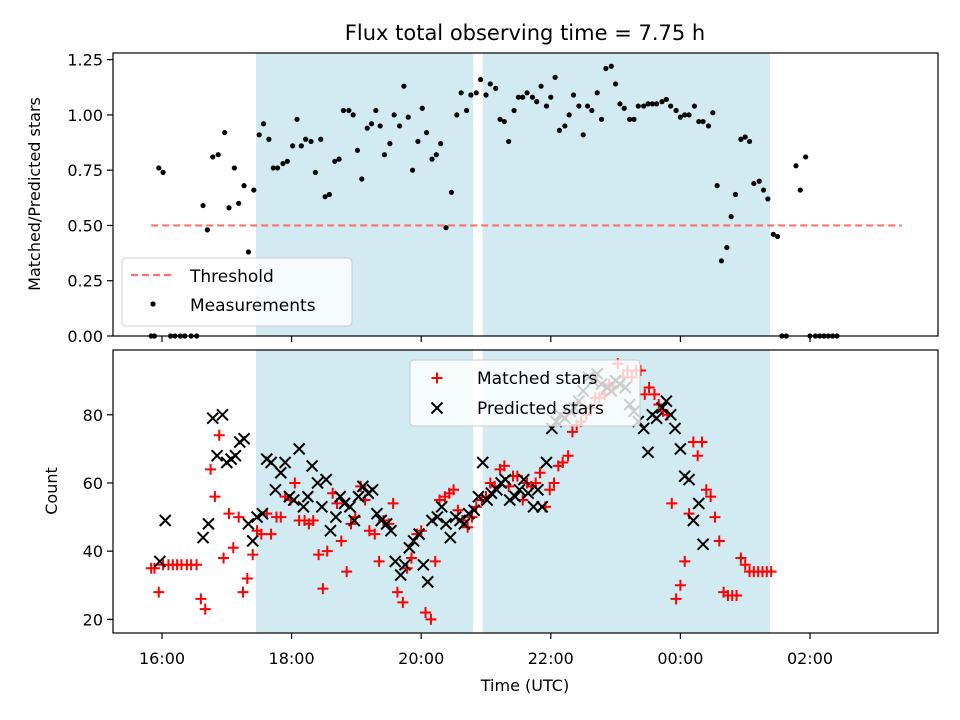 The image size is (960, 720). What do you see at coordinates (93, 619) in the screenshot?
I see `y-tick-label: 20` at bounding box center [93, 619].